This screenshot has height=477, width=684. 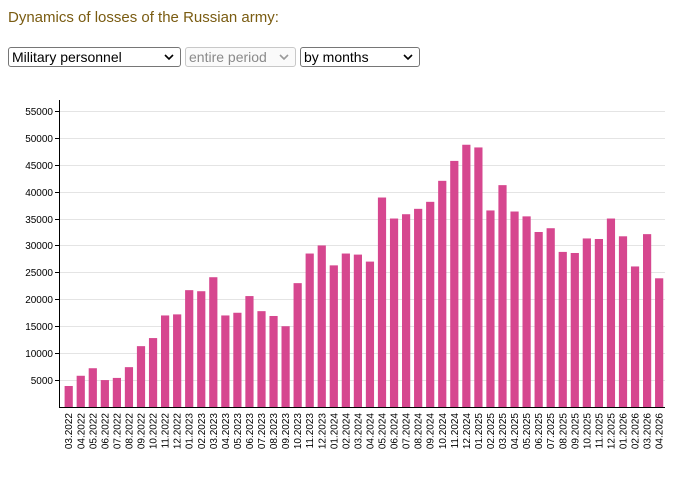 What do you see at coordinates (39, 273) in the screenshot?
I see `y-tick-label: 25000` at bounding box center [39, 273].